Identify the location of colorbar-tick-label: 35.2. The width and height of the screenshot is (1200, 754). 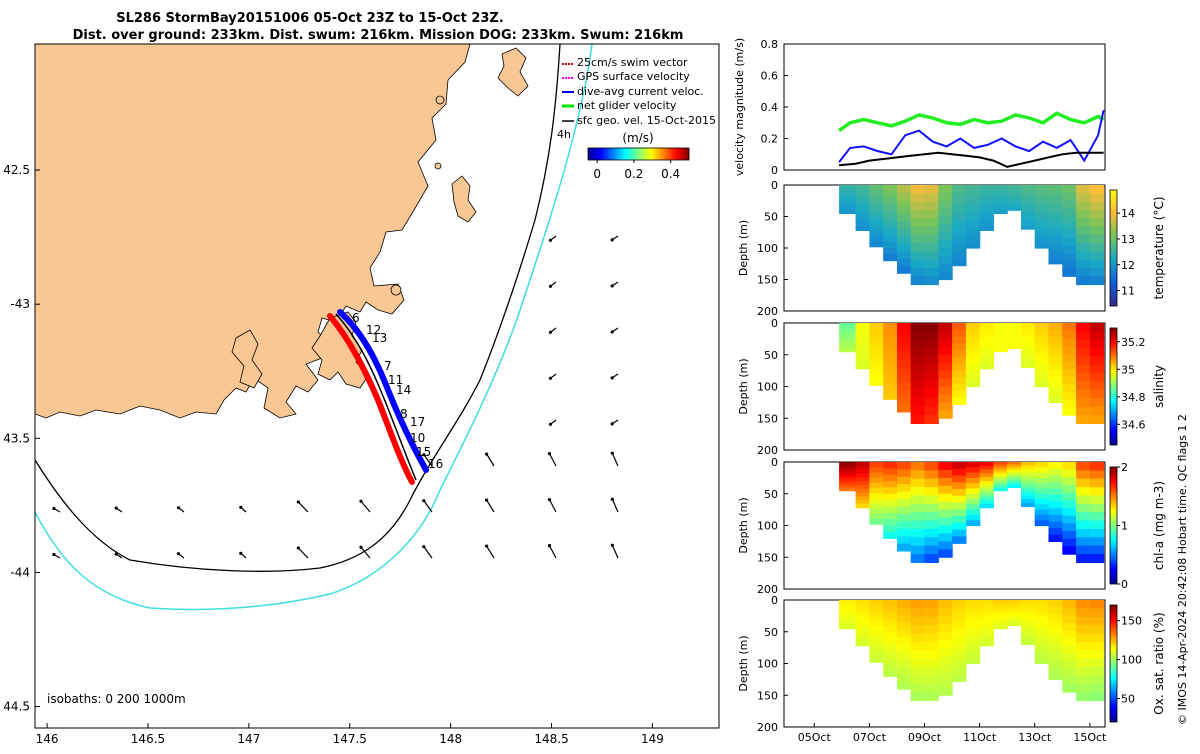
(1133, 342).